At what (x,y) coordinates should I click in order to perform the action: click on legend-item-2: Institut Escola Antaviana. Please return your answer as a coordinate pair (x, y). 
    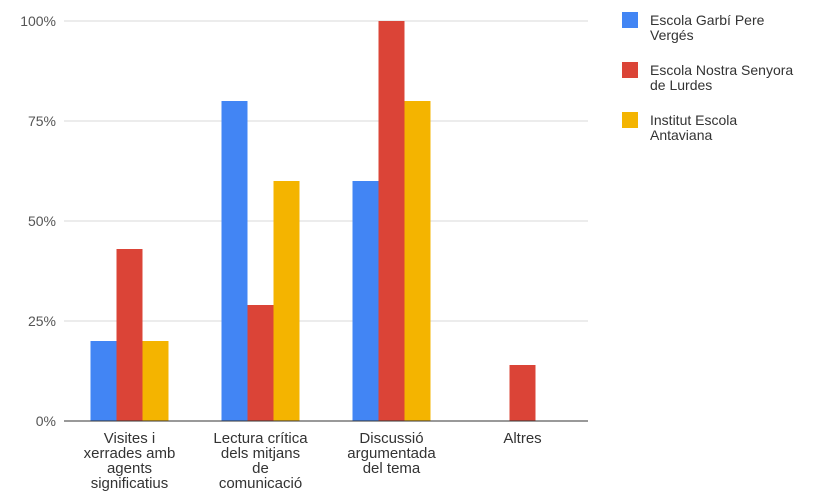
    Looking at the image, I should click on (679, 127).